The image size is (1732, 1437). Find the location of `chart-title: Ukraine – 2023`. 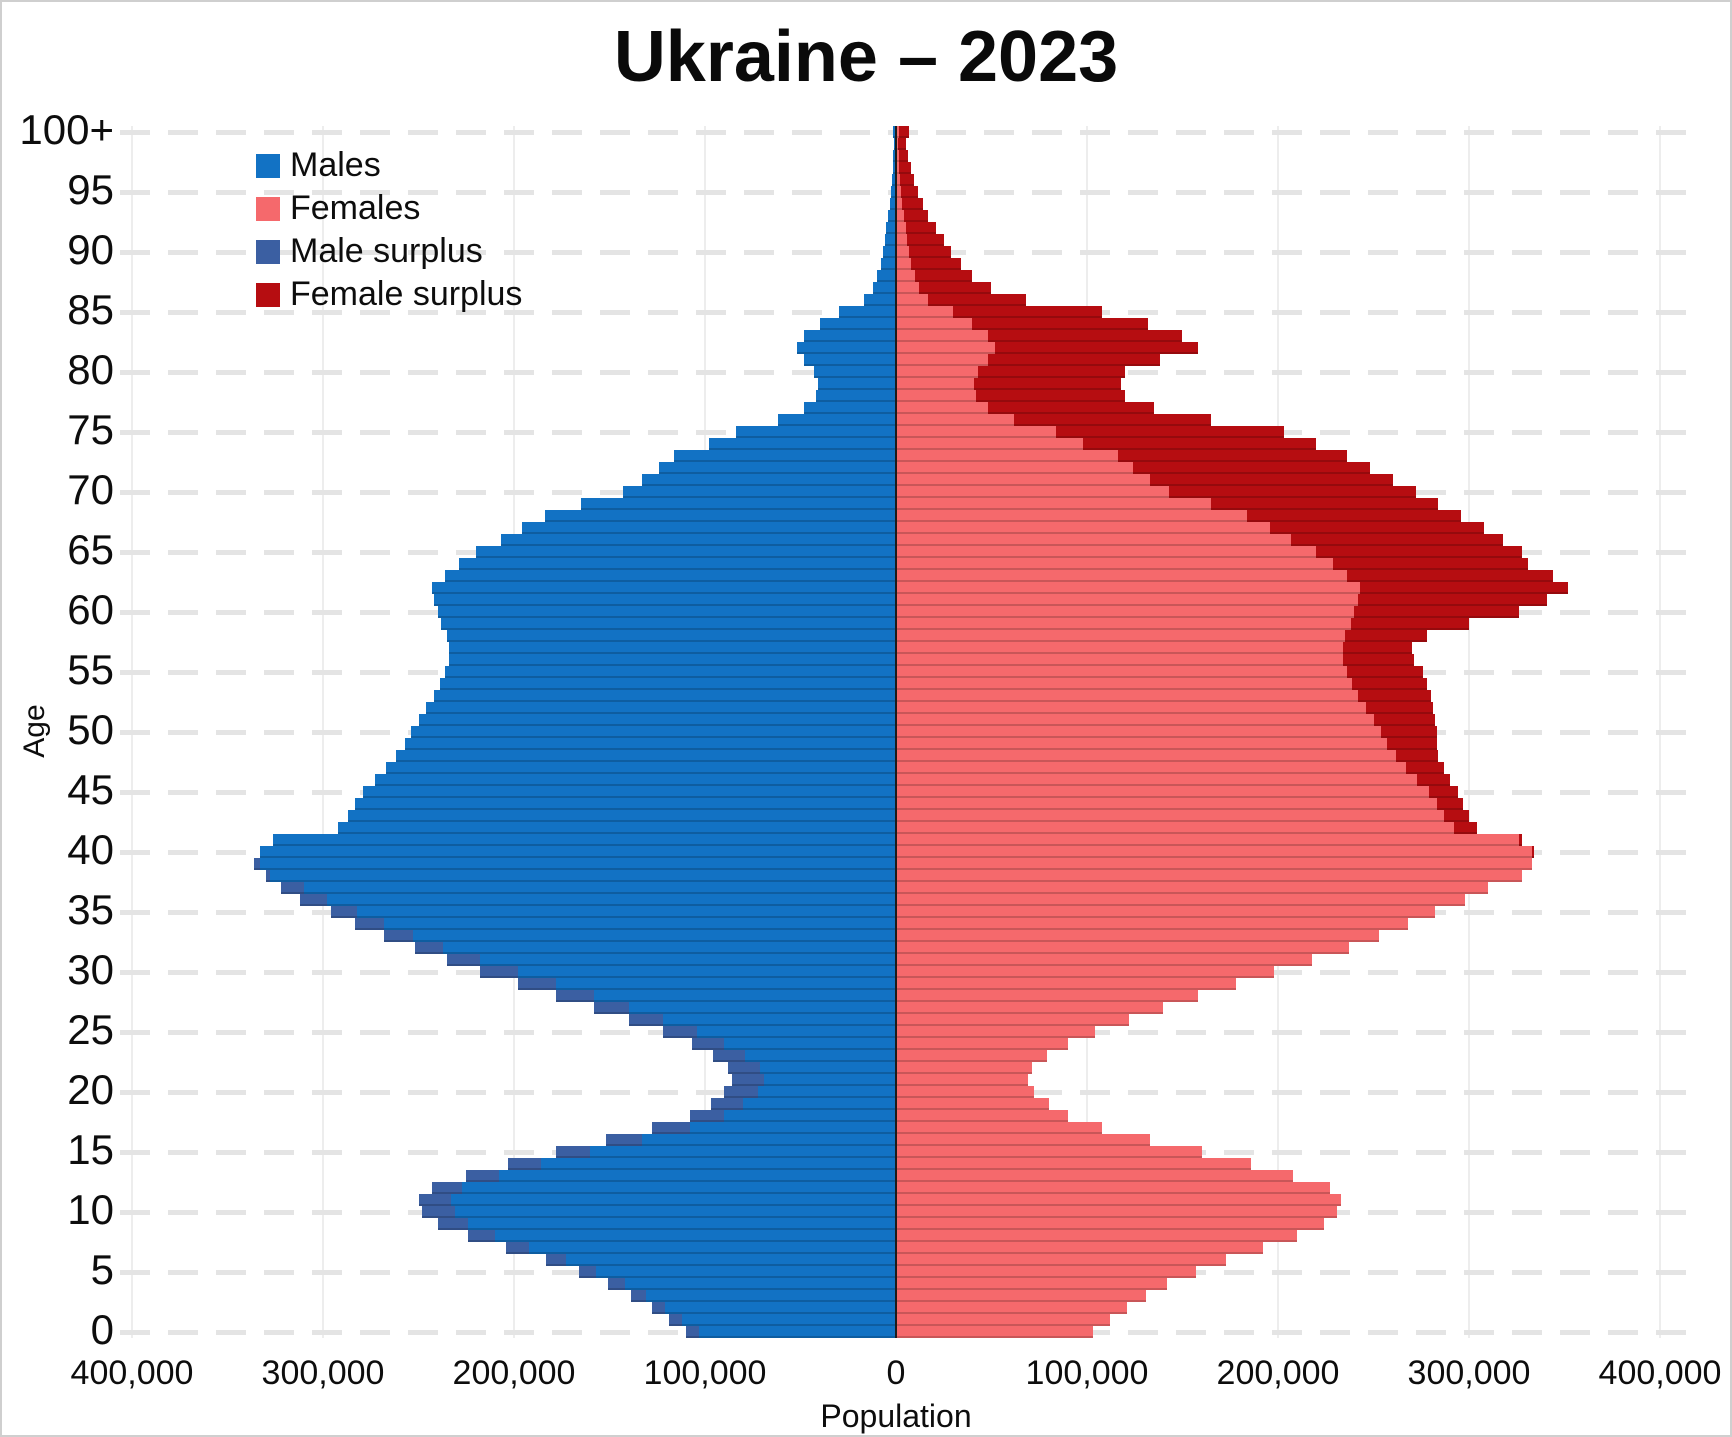

chart-title: Ukraine – 2023 is located at coordinates (866, 57).